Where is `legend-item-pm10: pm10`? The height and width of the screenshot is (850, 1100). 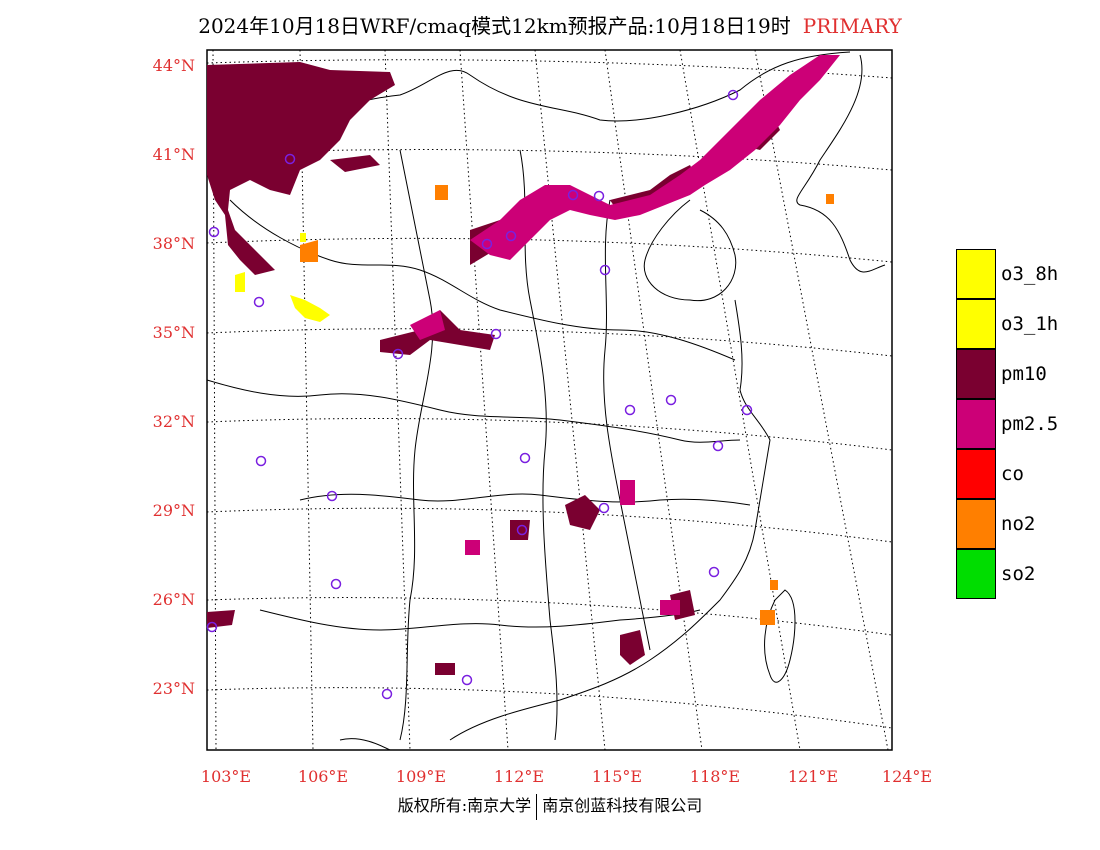 legend-item-pm10: pm10 is located at coordinates (1026, 374).